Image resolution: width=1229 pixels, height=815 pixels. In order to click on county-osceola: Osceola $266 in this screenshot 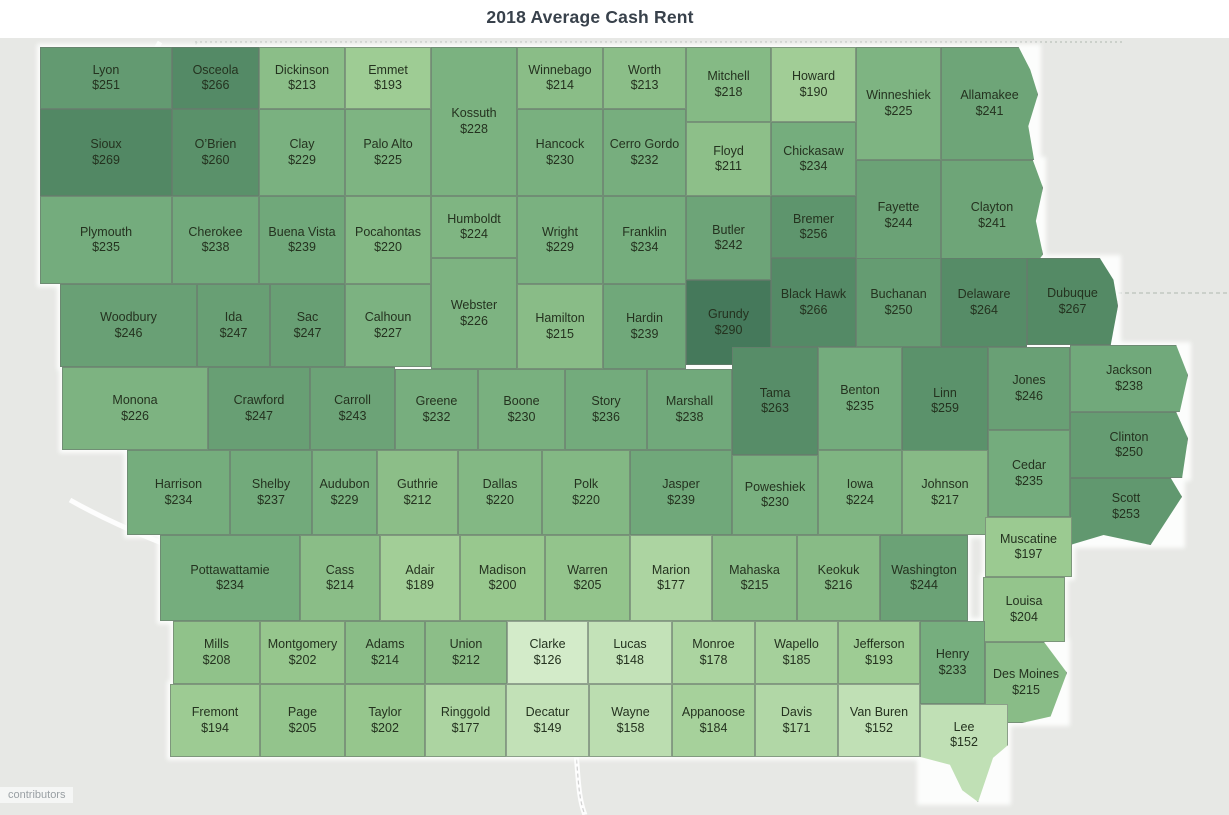, I will do `click(215, 78)`.